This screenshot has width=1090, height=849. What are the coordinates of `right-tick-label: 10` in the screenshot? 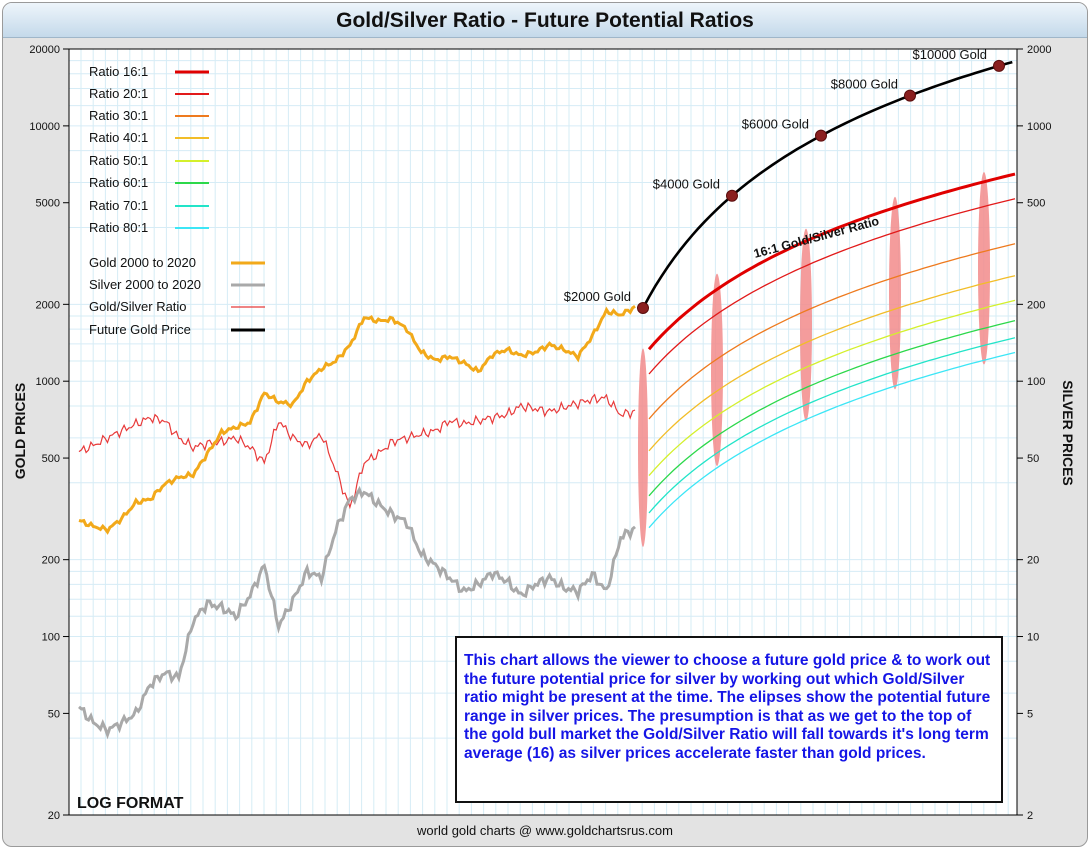 It's located at (1033, 638).